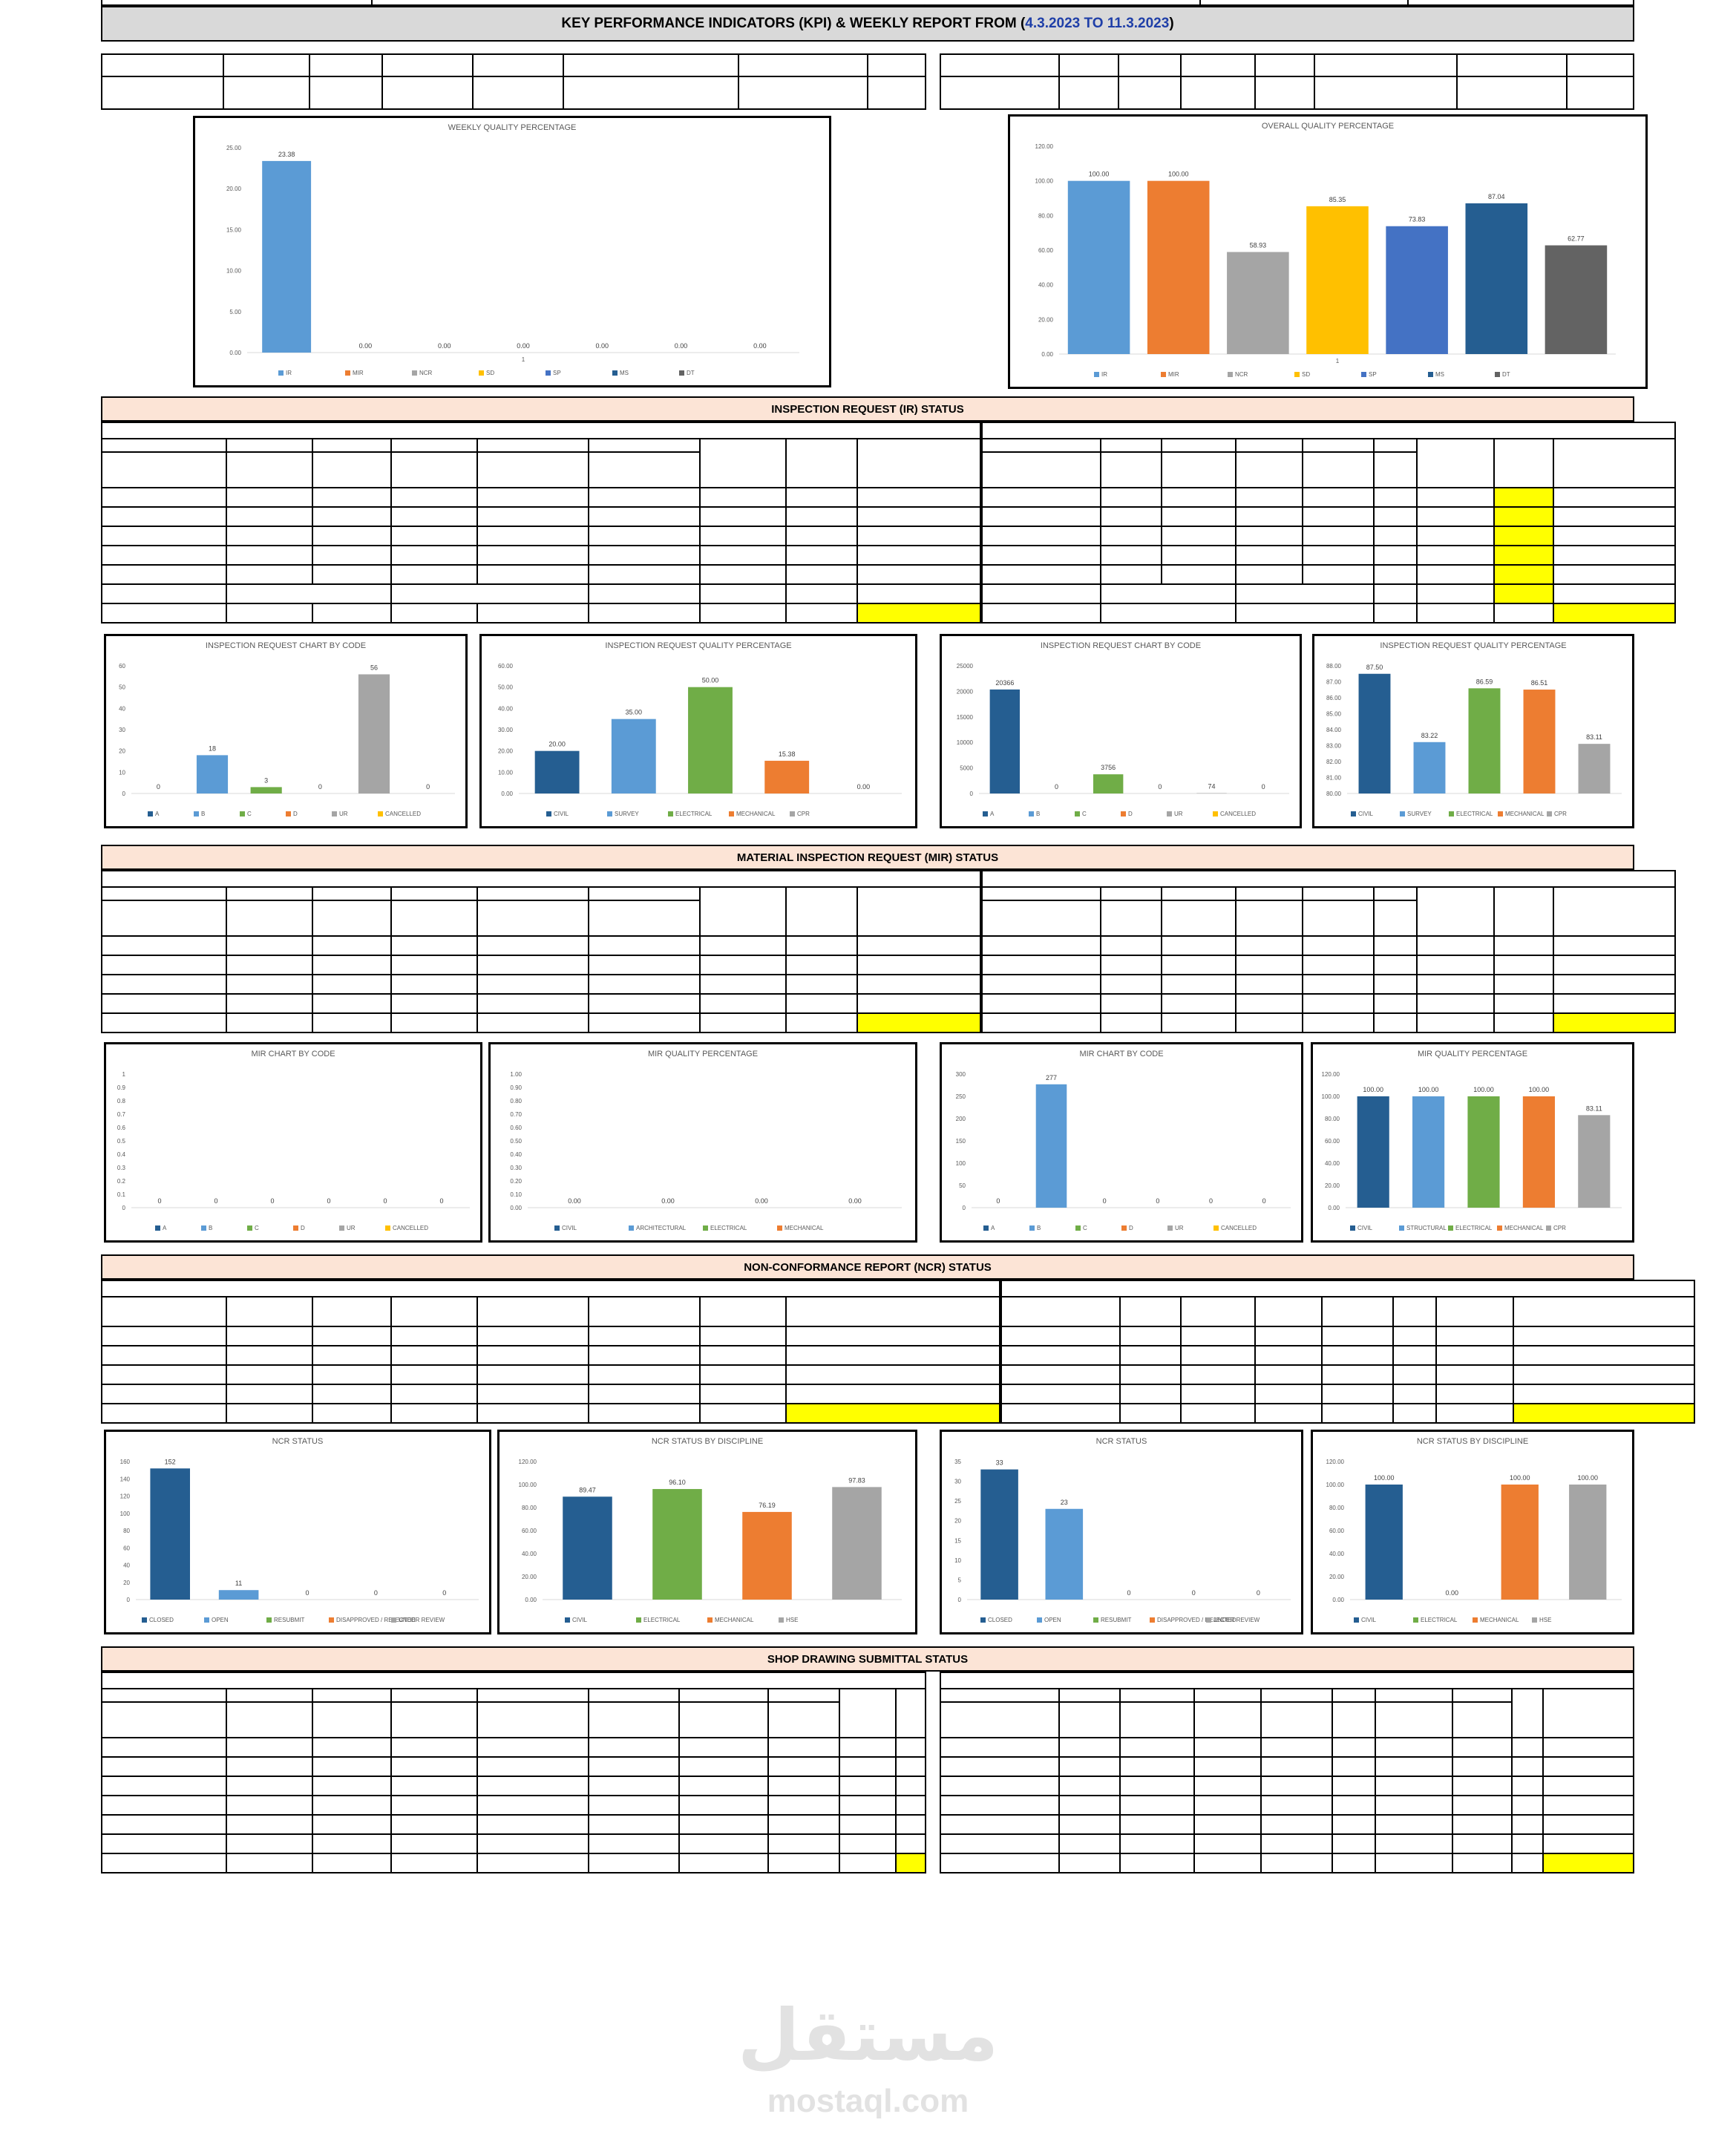  What do you see at coordinates (1041, 1023) in the screenshot?
I see `total-label` at bounding box center [1041, 1023].